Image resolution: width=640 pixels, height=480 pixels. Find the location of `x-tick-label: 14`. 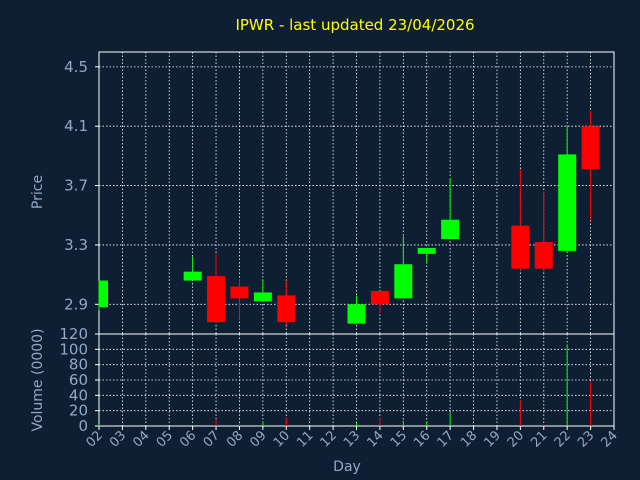

x-tick-label: 14 is located at coordinates (375, 439).